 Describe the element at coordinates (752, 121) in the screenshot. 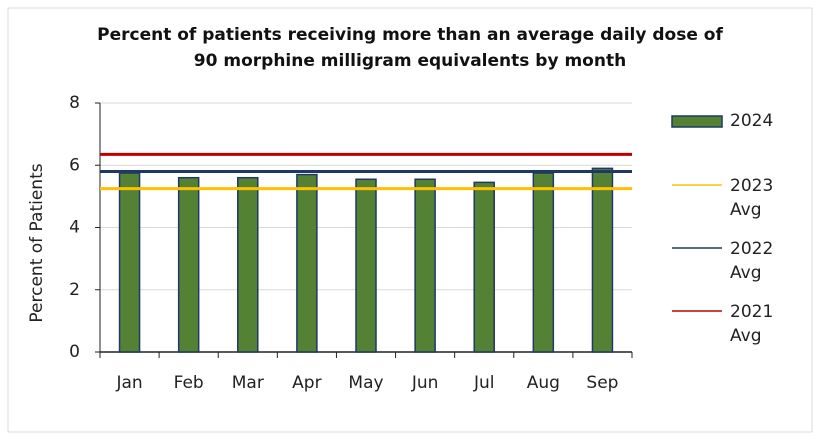

I see `legend-label: 2024` at that location.